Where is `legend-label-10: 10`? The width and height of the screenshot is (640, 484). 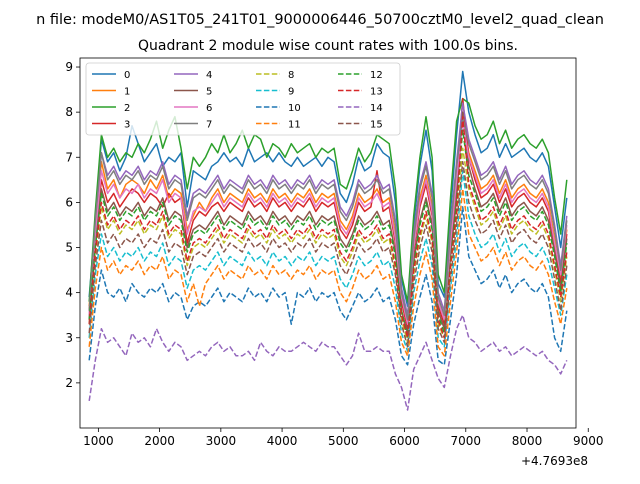 legend-label-10: 10 is located at coordinates (294, 108).